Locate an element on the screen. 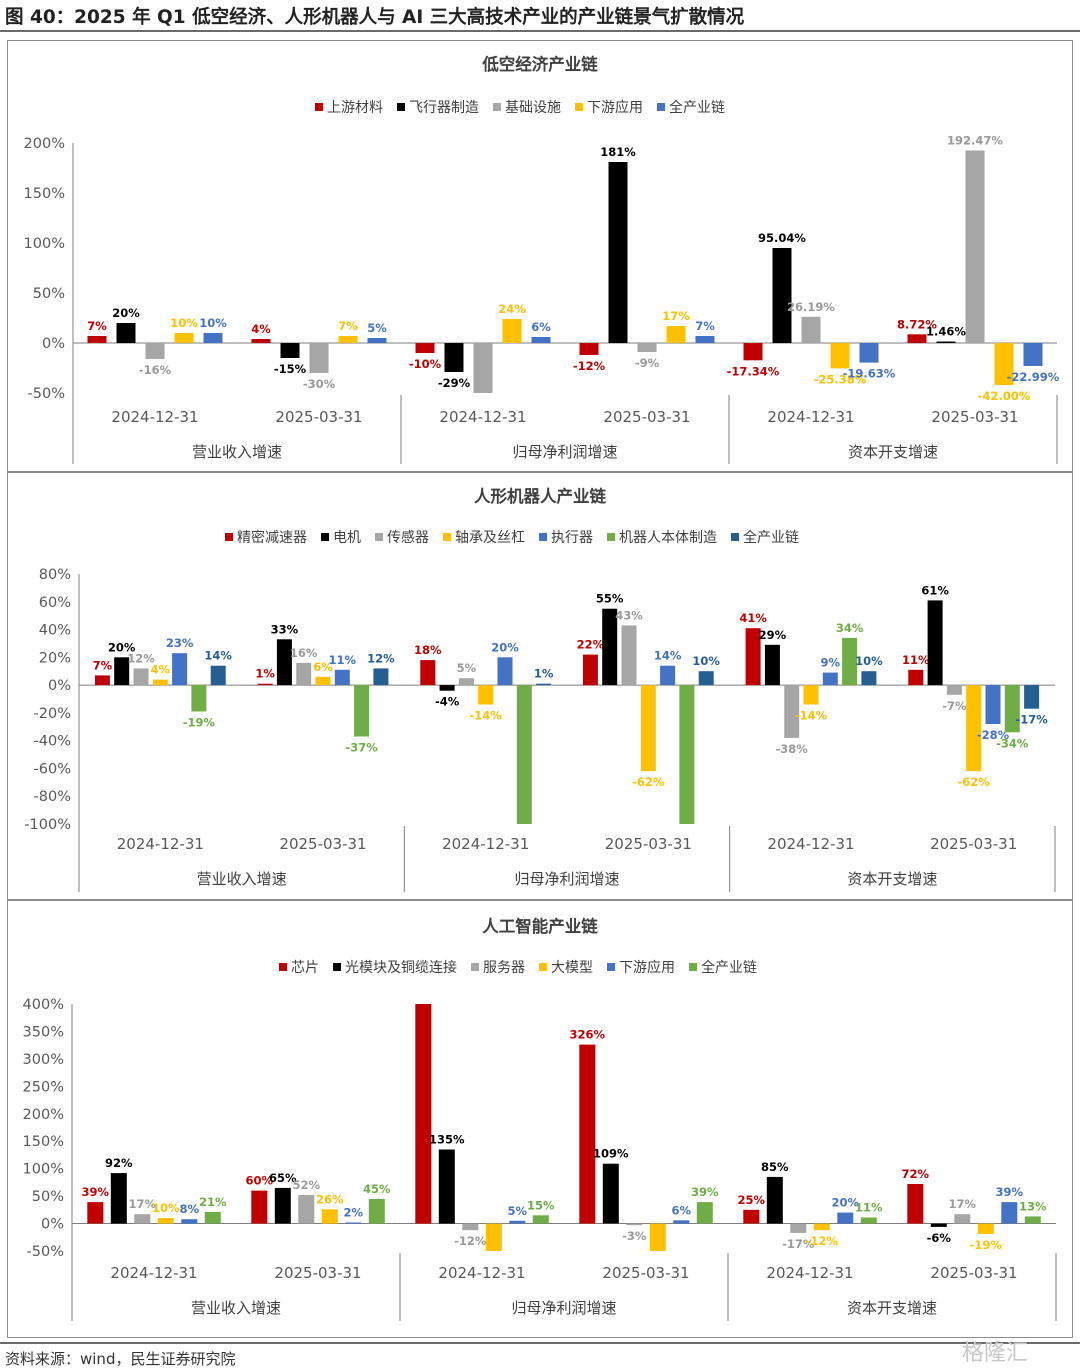 This screenshot has width=1080, height=1370. data-label: 21% is located at coordinates (213, 1202).